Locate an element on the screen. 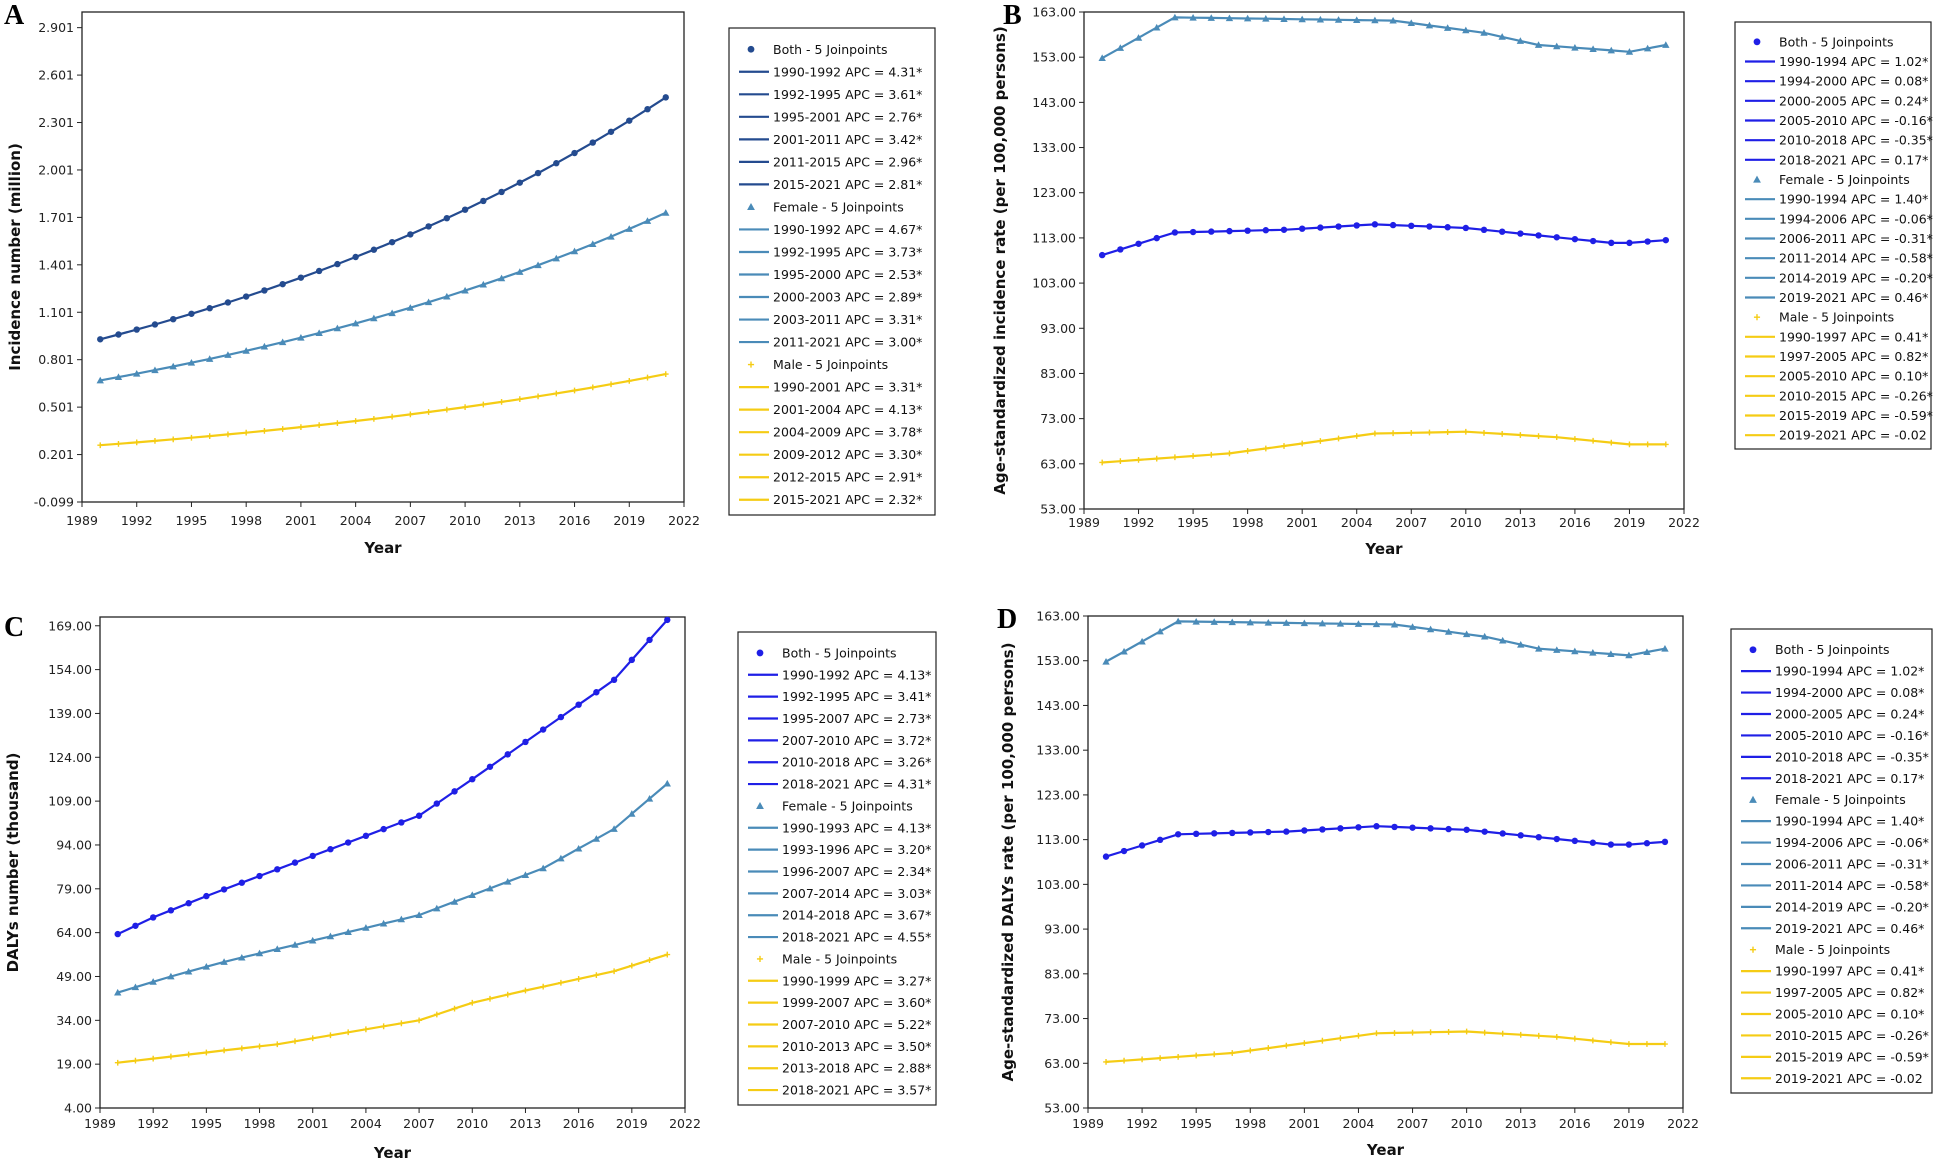  legend-frame is located at coordinates (1833, 235).